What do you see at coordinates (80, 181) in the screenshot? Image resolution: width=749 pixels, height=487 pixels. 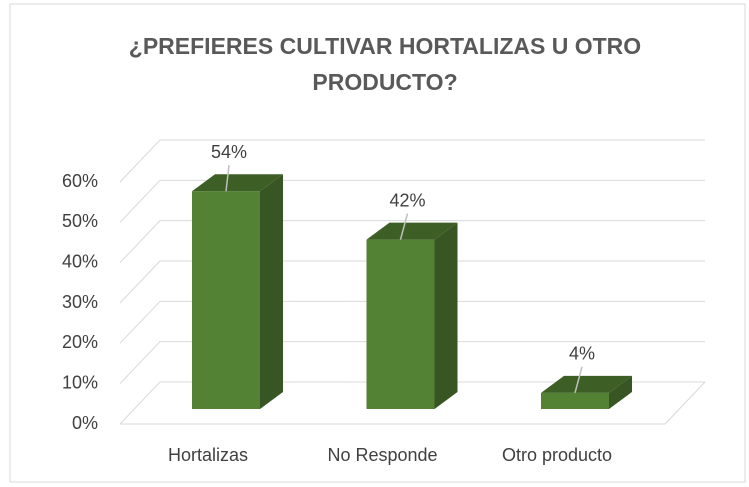 I see `y-tick-label: 60%` at bounding box center [80, 181].